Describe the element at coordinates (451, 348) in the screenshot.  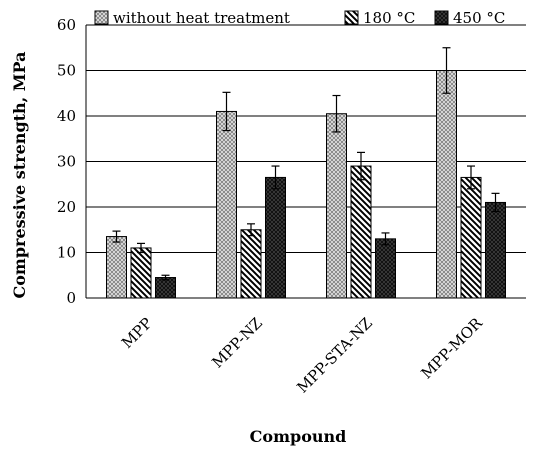
I see `x-tick-label: MPP-MOR` at that location.